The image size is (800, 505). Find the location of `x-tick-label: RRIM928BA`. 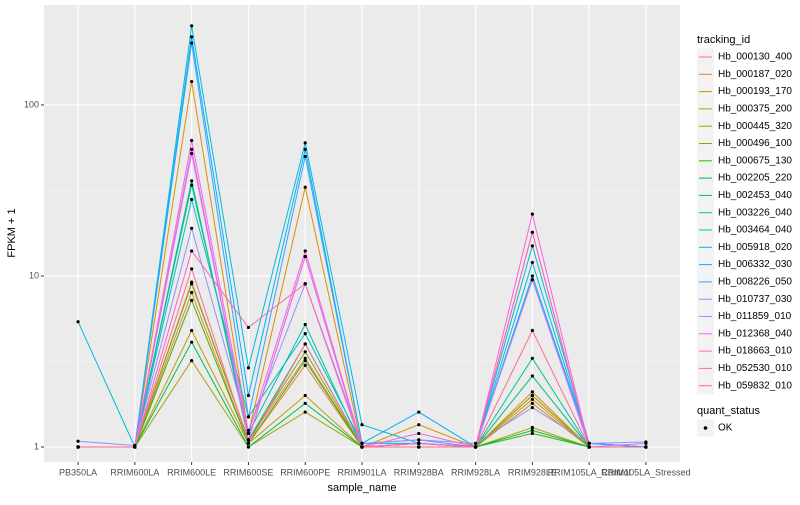

x-tick-label: RRIM928BA is located at coordinates (419, 472).